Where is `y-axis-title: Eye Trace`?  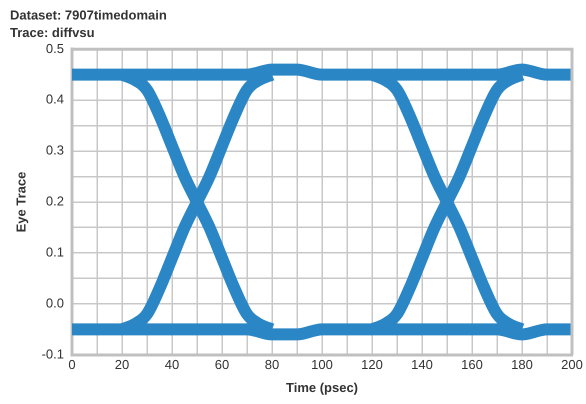 y-axis-title: Eye Trace is located at coordinates (20, 202).